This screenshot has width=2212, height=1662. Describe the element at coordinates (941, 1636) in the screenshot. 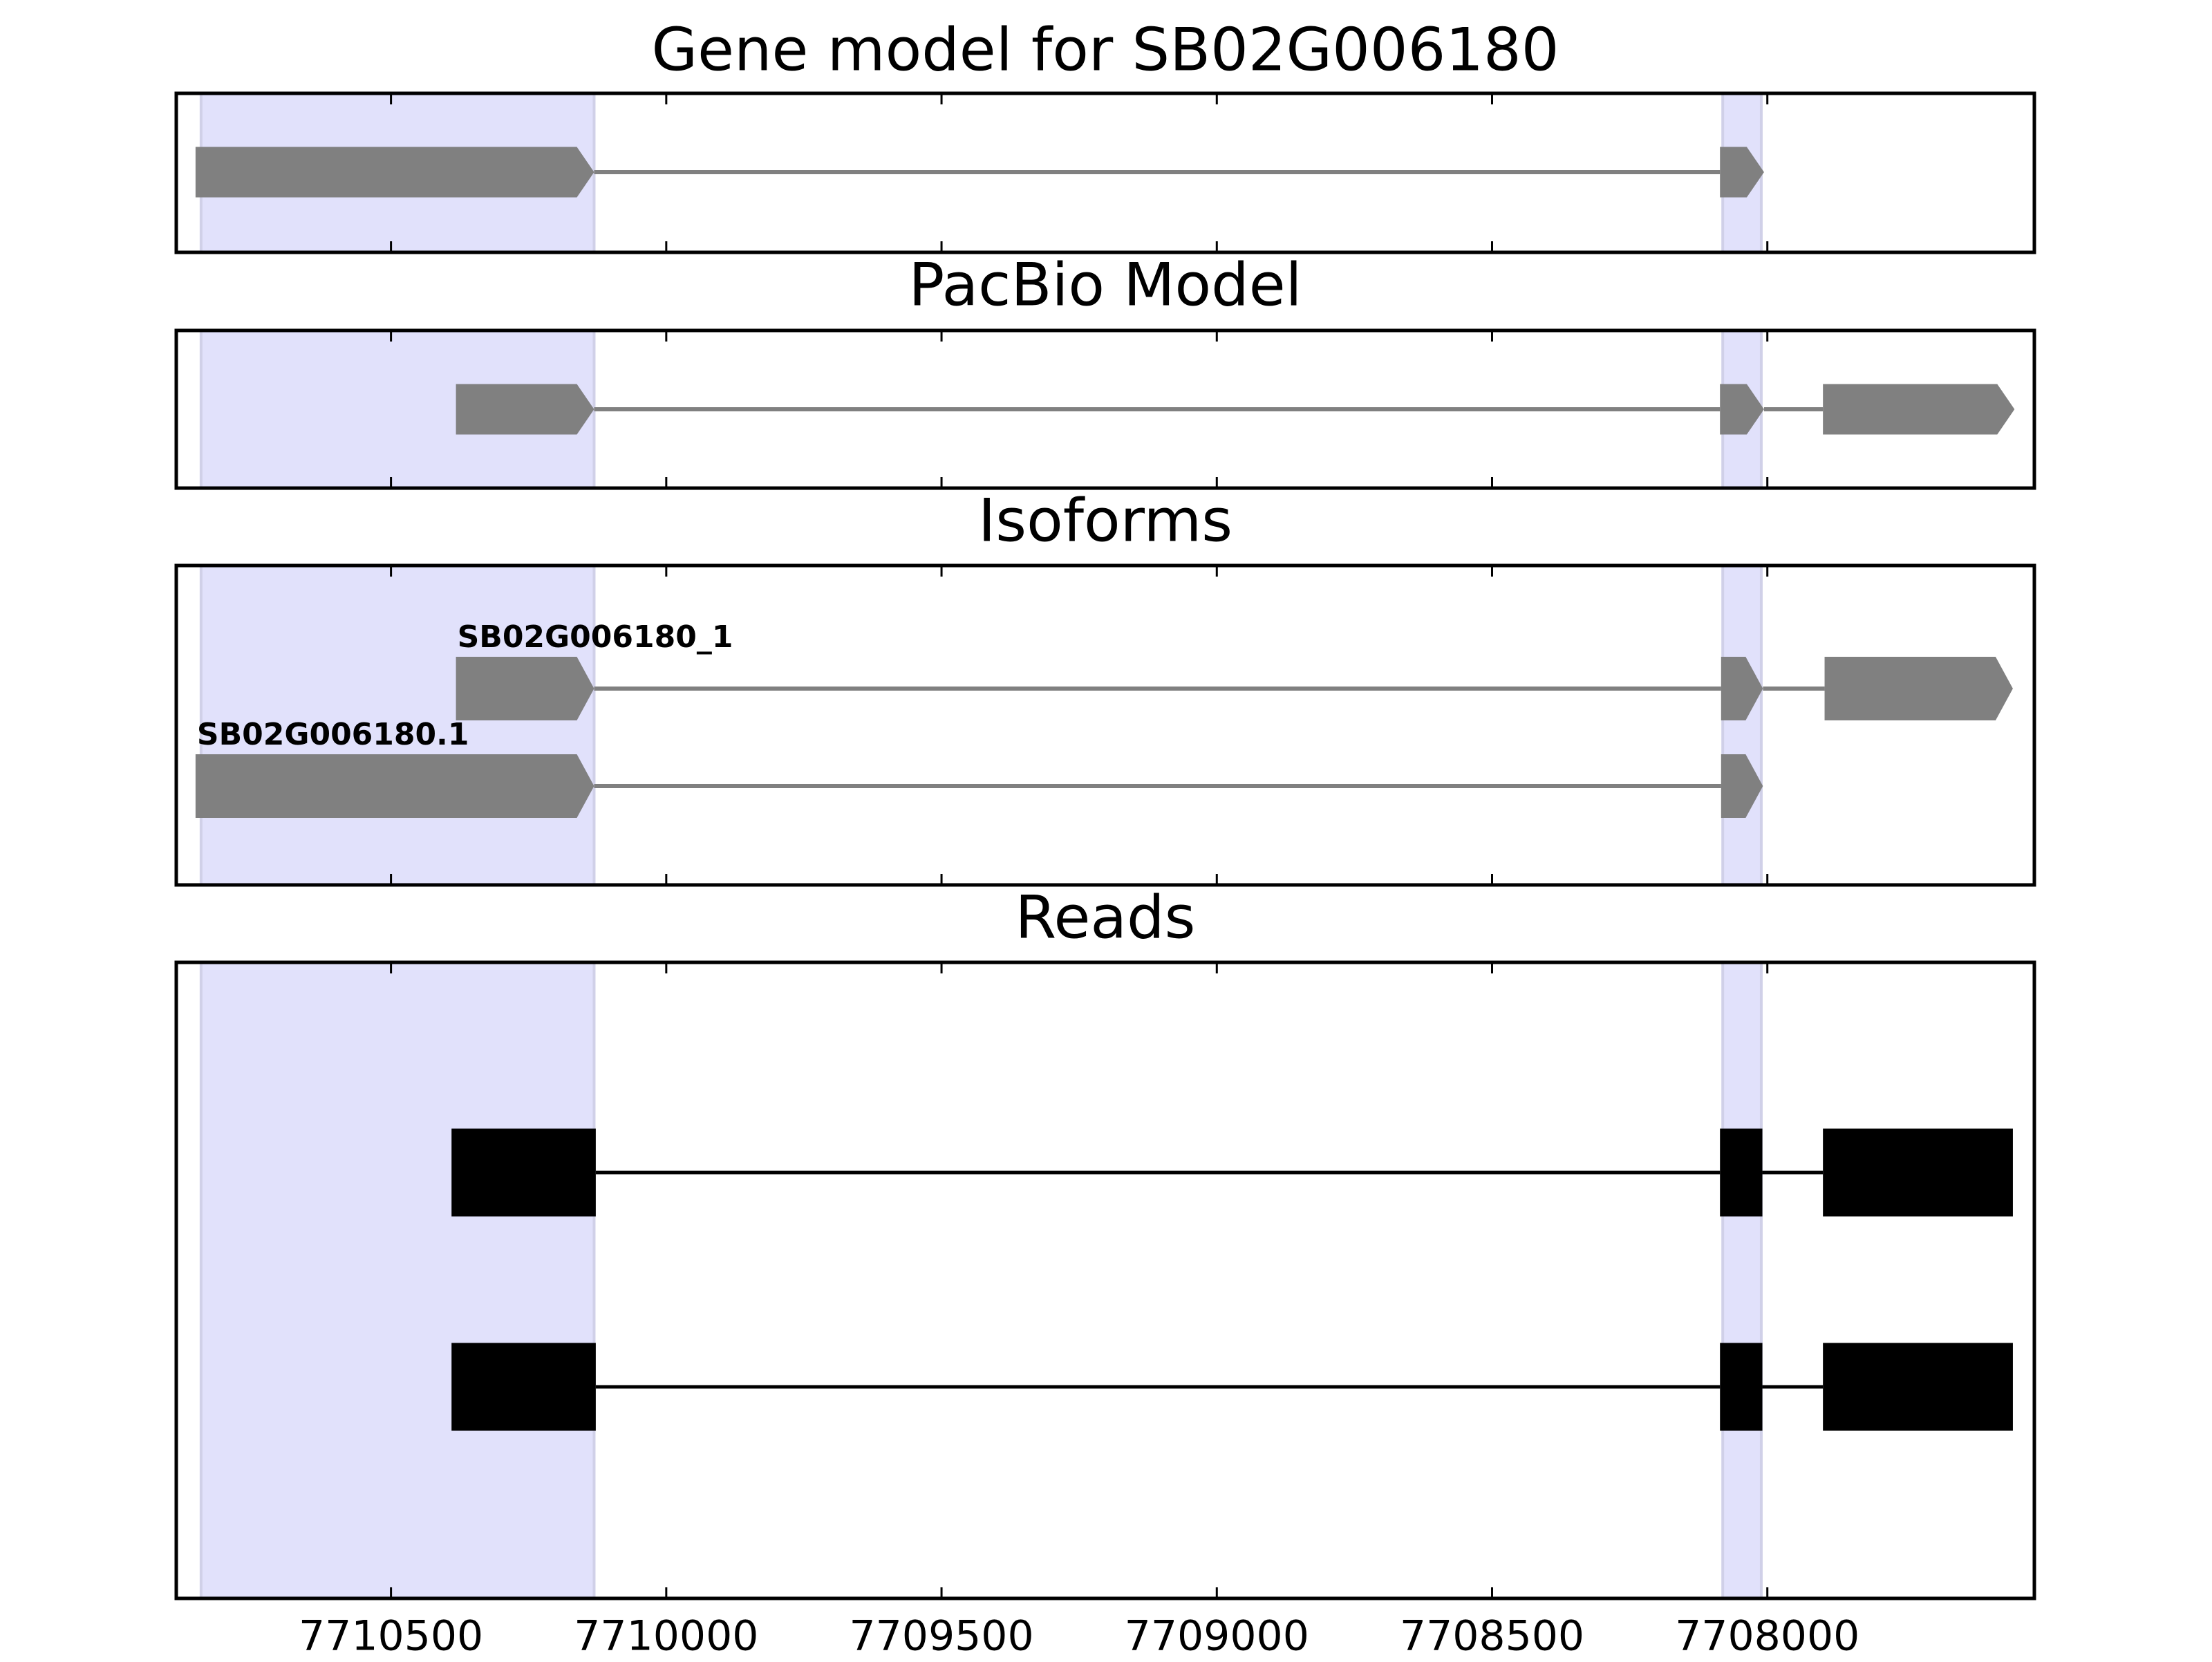

I see `x-tick-label: 7709500` at that location.